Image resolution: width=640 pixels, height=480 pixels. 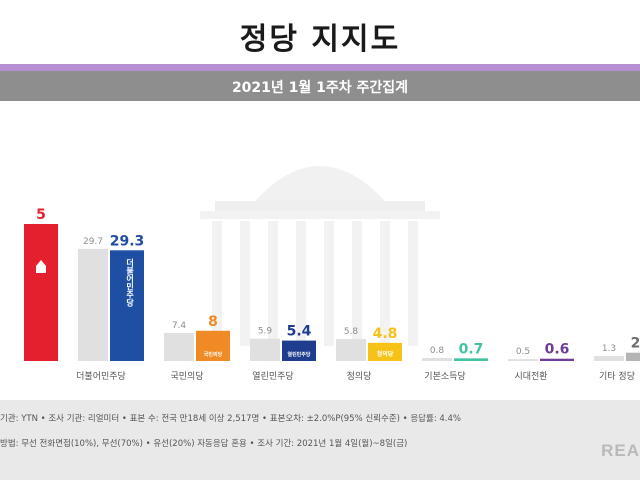 What do you see at coordinates (620, 450) in the screenshot?
I see `pollster-logo: REA` at bounding box center [620, 450].